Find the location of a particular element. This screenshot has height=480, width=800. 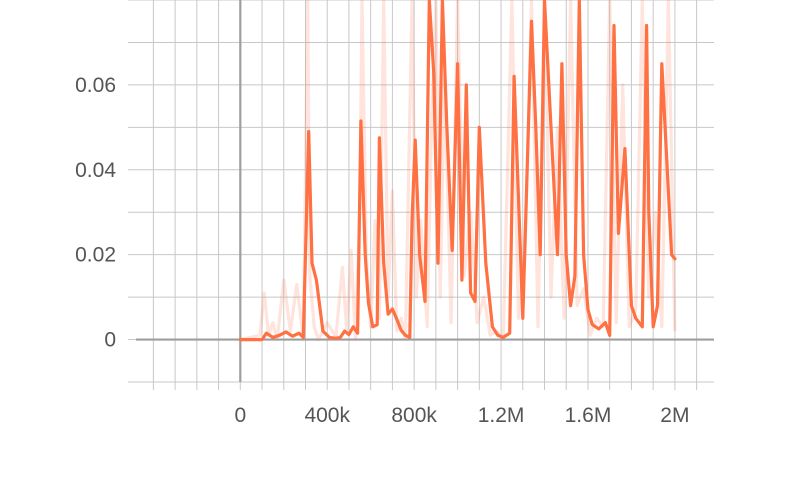

x-tick-label: 400k is located at coordinates (327, 415).